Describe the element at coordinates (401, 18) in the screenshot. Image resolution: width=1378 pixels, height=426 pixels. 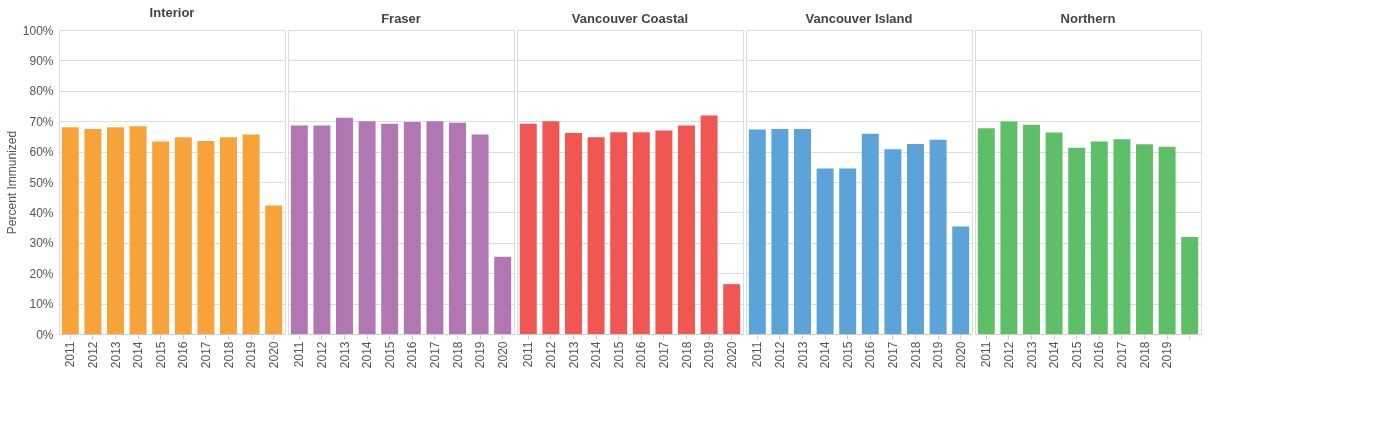
I see `chart-title: Fraser` at that location.